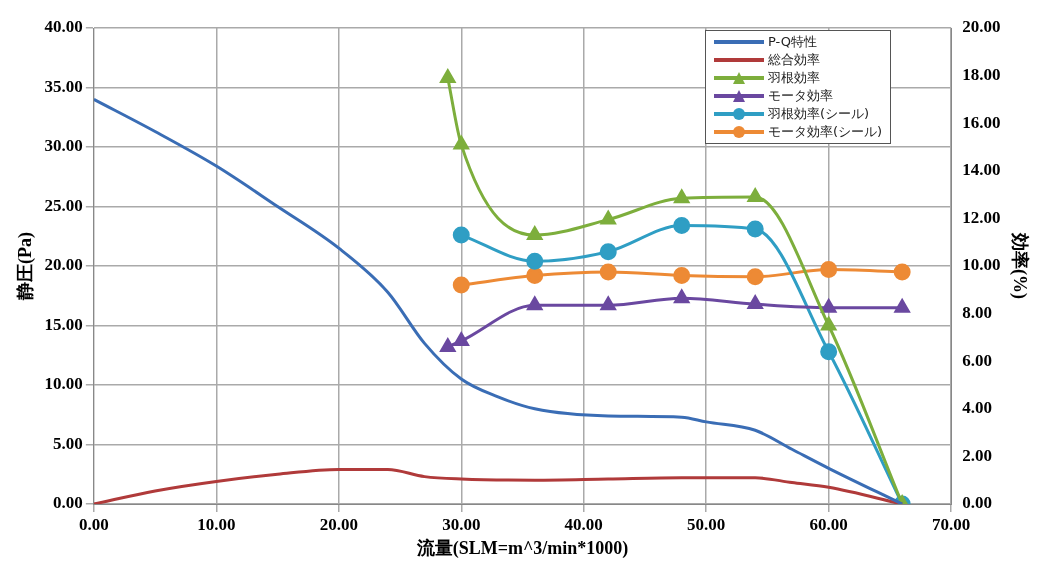 The width and height of the screenshot is (1045, 568). What do you see at coordinates (63, 146) in the screenshot?
I see `y-tick-label: 30.00` at bounding box center [63, 146].